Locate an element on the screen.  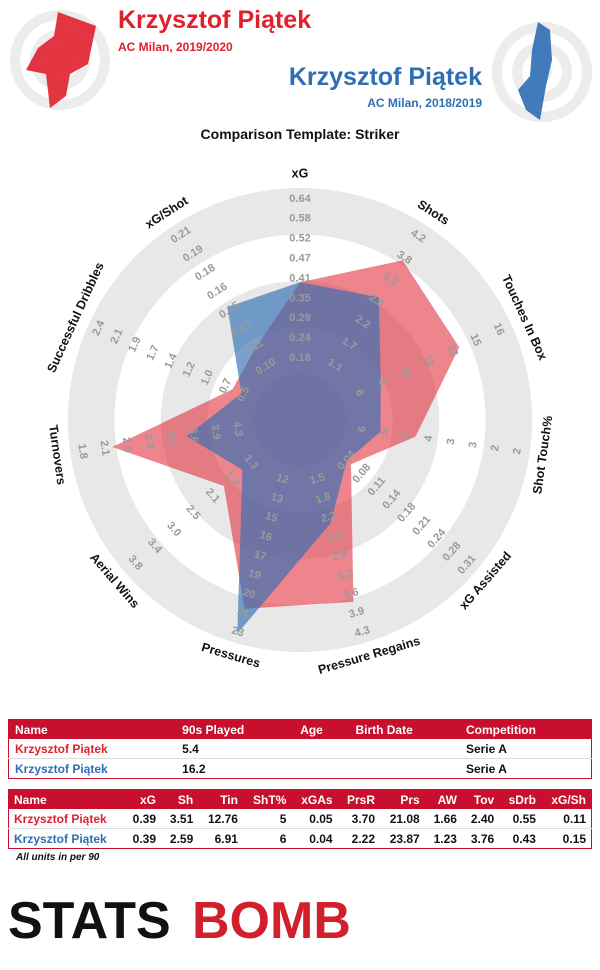
axis-label: Shot Touch% is located at coordinates (542, 455).